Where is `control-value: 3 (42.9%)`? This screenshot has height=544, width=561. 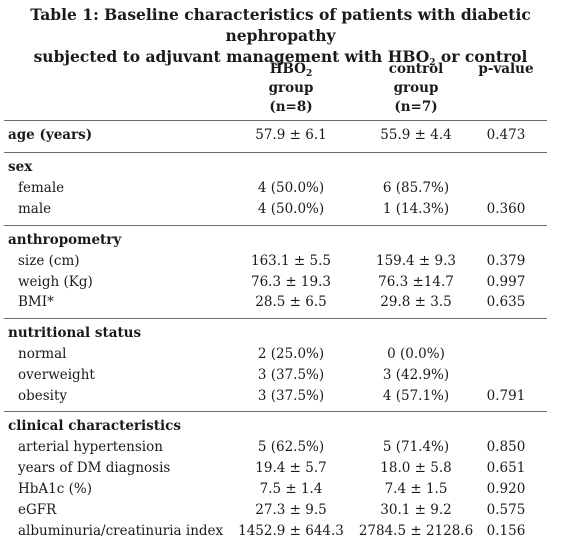 control-value: 3 (42.9%) is located at coordinates (416, 375).